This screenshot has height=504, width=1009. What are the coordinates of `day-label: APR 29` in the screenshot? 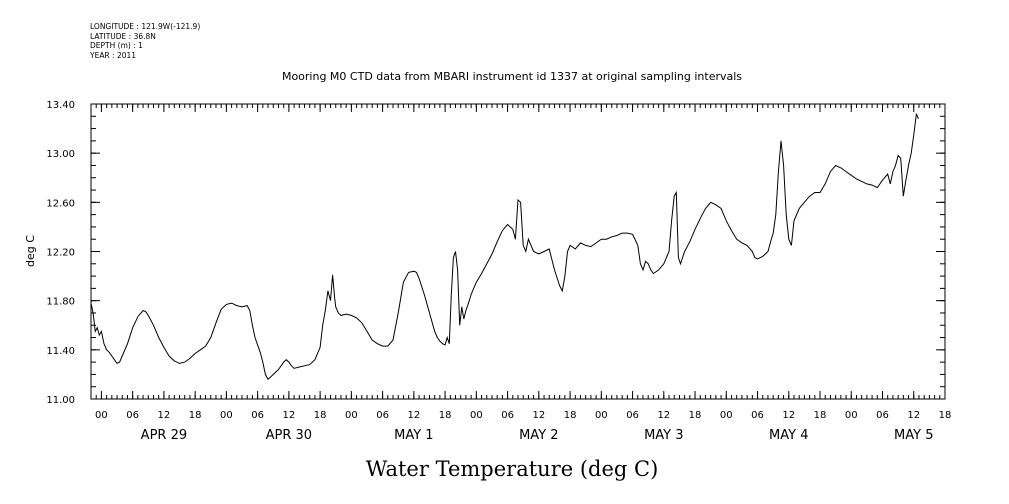 It's located at (164, 435).